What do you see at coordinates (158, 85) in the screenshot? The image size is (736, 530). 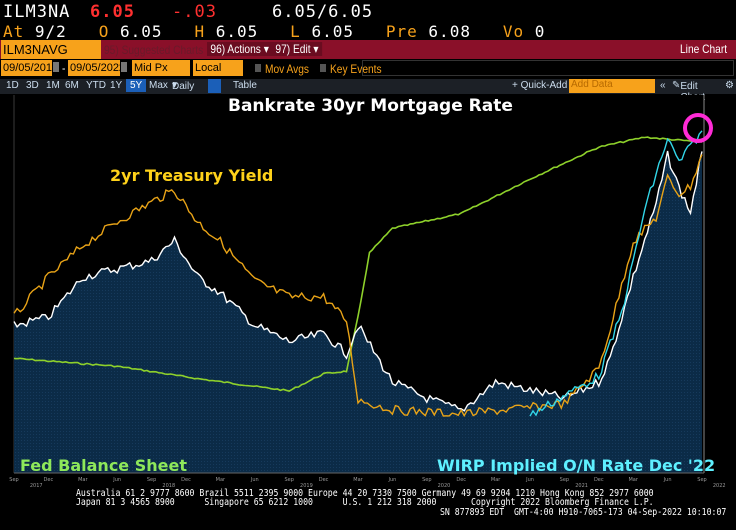 I see `period-max: Max` at bounding box center [158, 85].